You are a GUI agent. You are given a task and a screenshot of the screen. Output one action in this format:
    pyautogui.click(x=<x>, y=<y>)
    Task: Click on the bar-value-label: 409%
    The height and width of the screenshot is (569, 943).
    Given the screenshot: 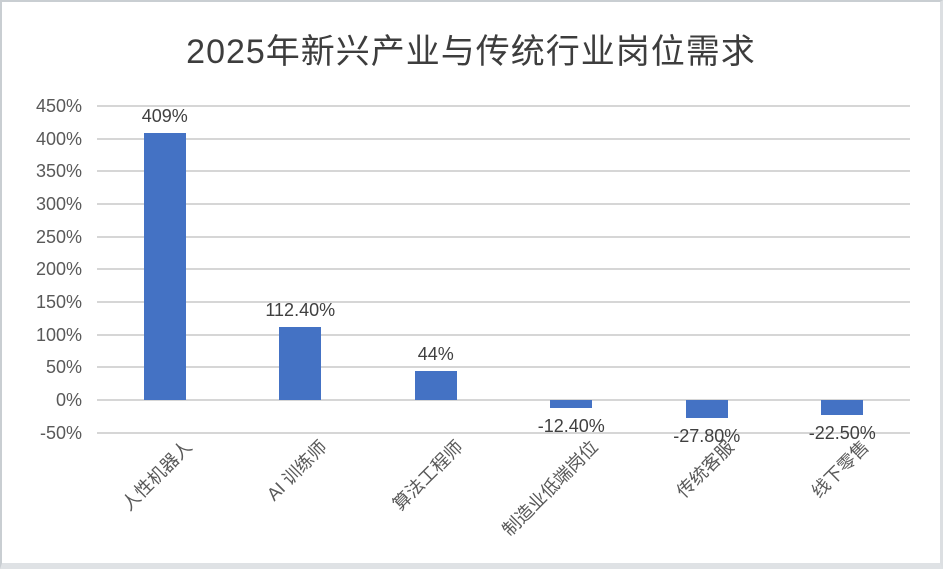 What is the action you would take?
    pyautogui.click(x=164, y=115)
    